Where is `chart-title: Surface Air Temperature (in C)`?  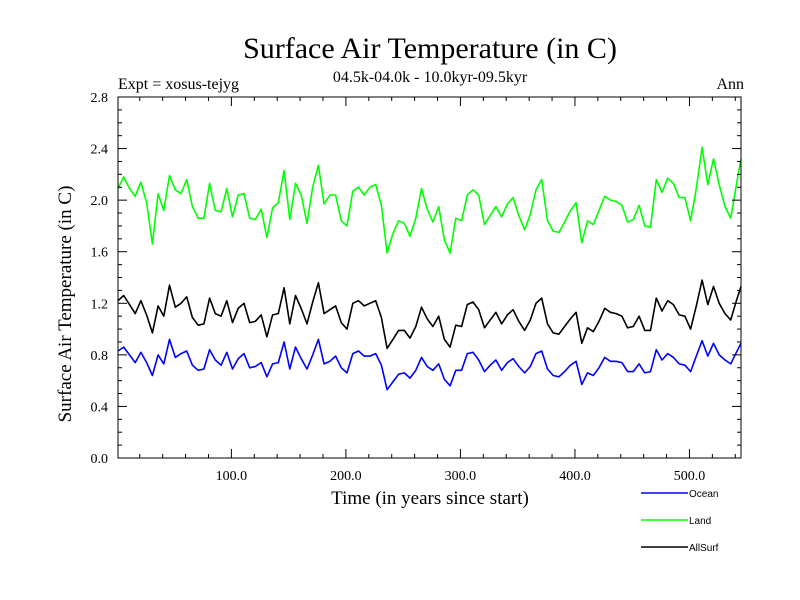
chart-title: Surface Air Temperature (in C) is located at coordinates (430, 48).